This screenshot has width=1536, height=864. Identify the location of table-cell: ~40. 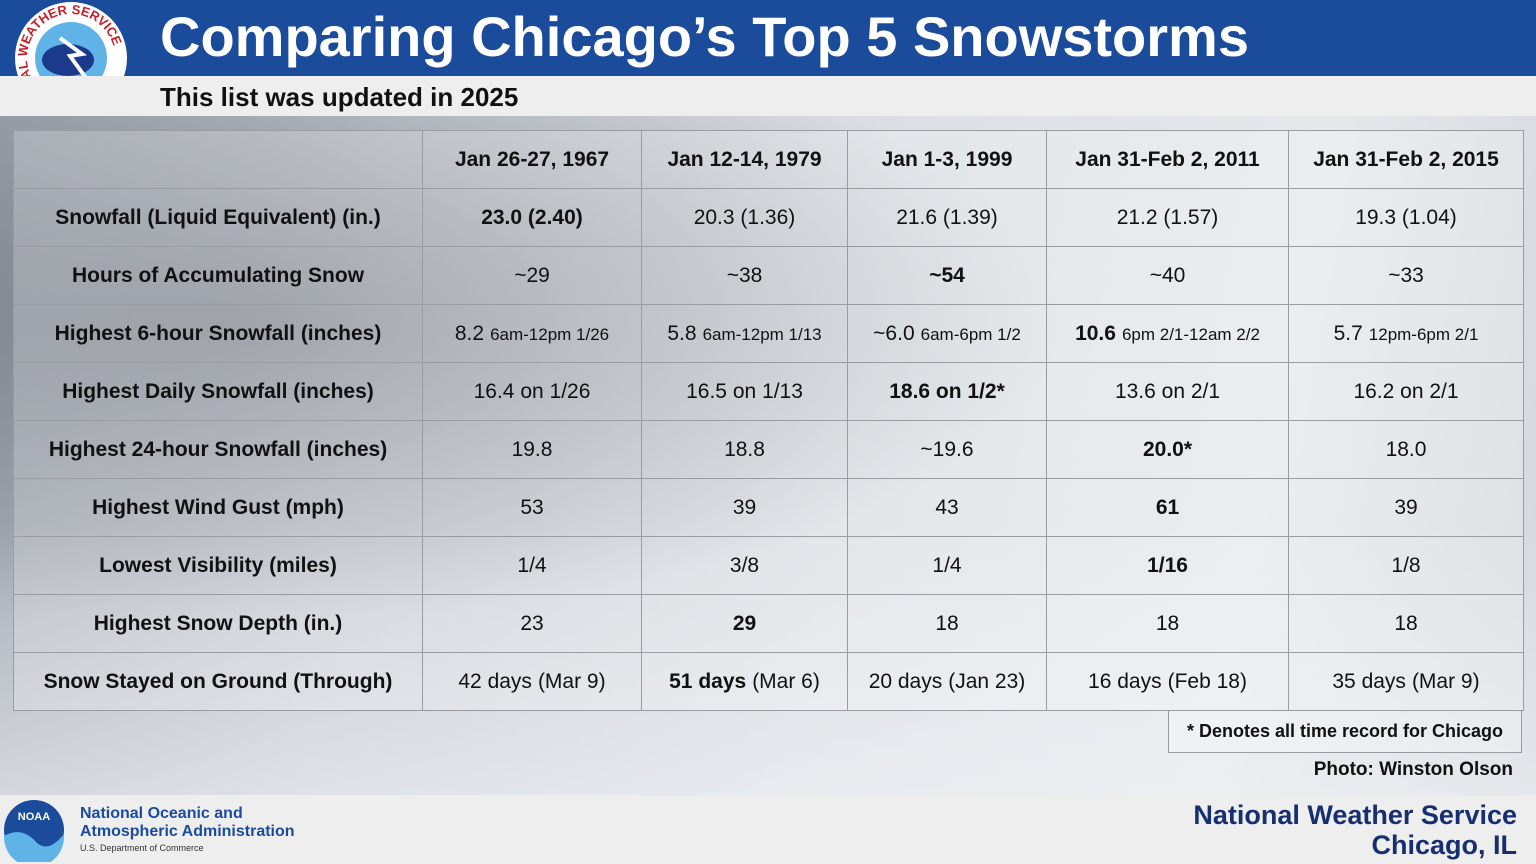
(1167, 275).